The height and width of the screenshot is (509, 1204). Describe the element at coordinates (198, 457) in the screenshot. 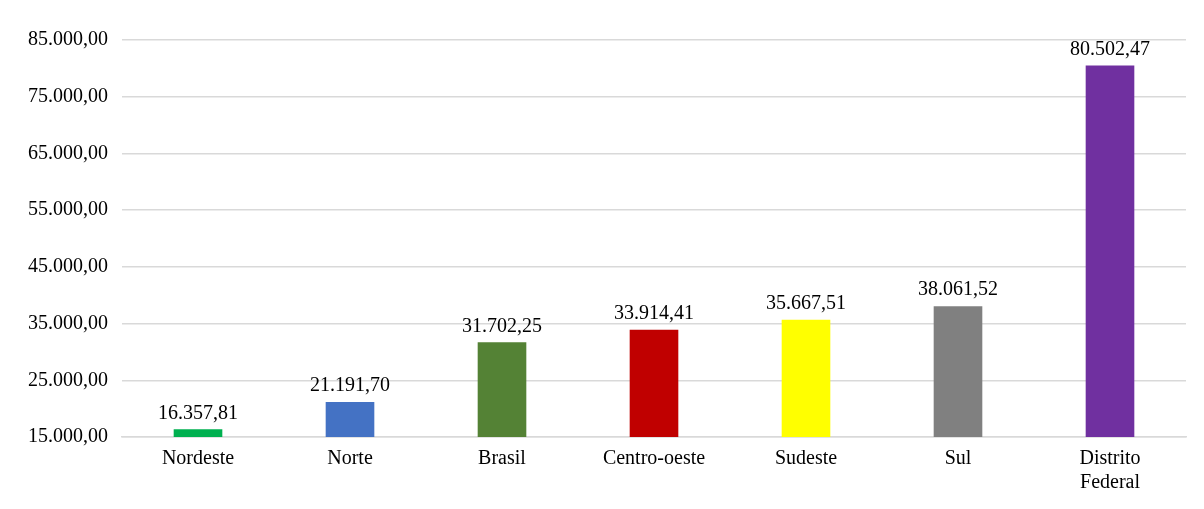

I see `x-tick-label: Nordeste` at that location.